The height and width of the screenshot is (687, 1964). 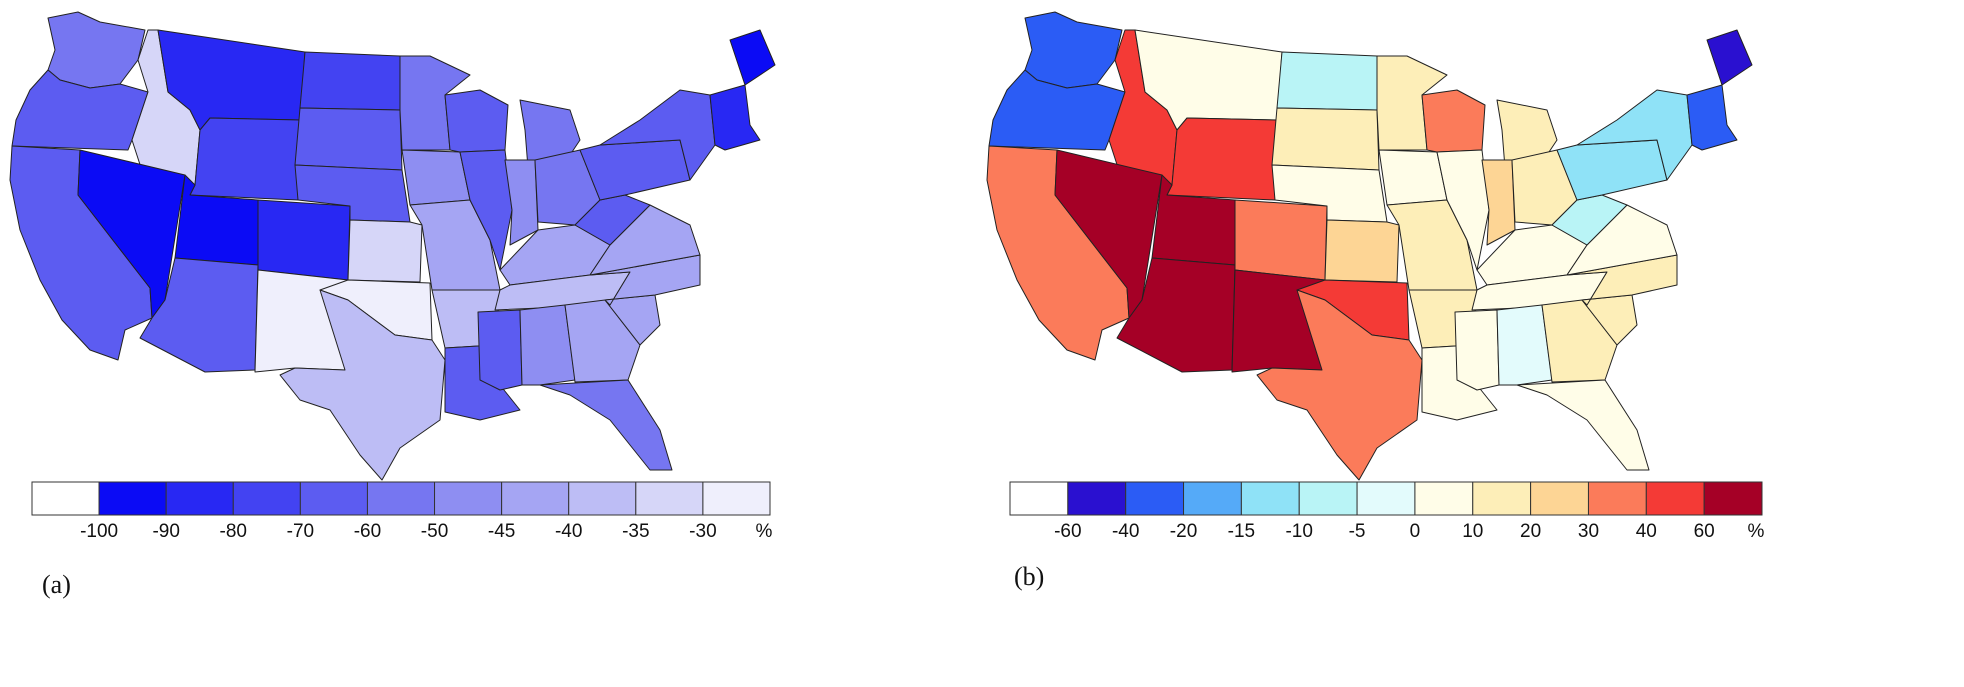 What do you see at coordinates (1588, 531) in the screenshot?
I see `legend-tick-label: 30` at bounding box center [1588, 531].